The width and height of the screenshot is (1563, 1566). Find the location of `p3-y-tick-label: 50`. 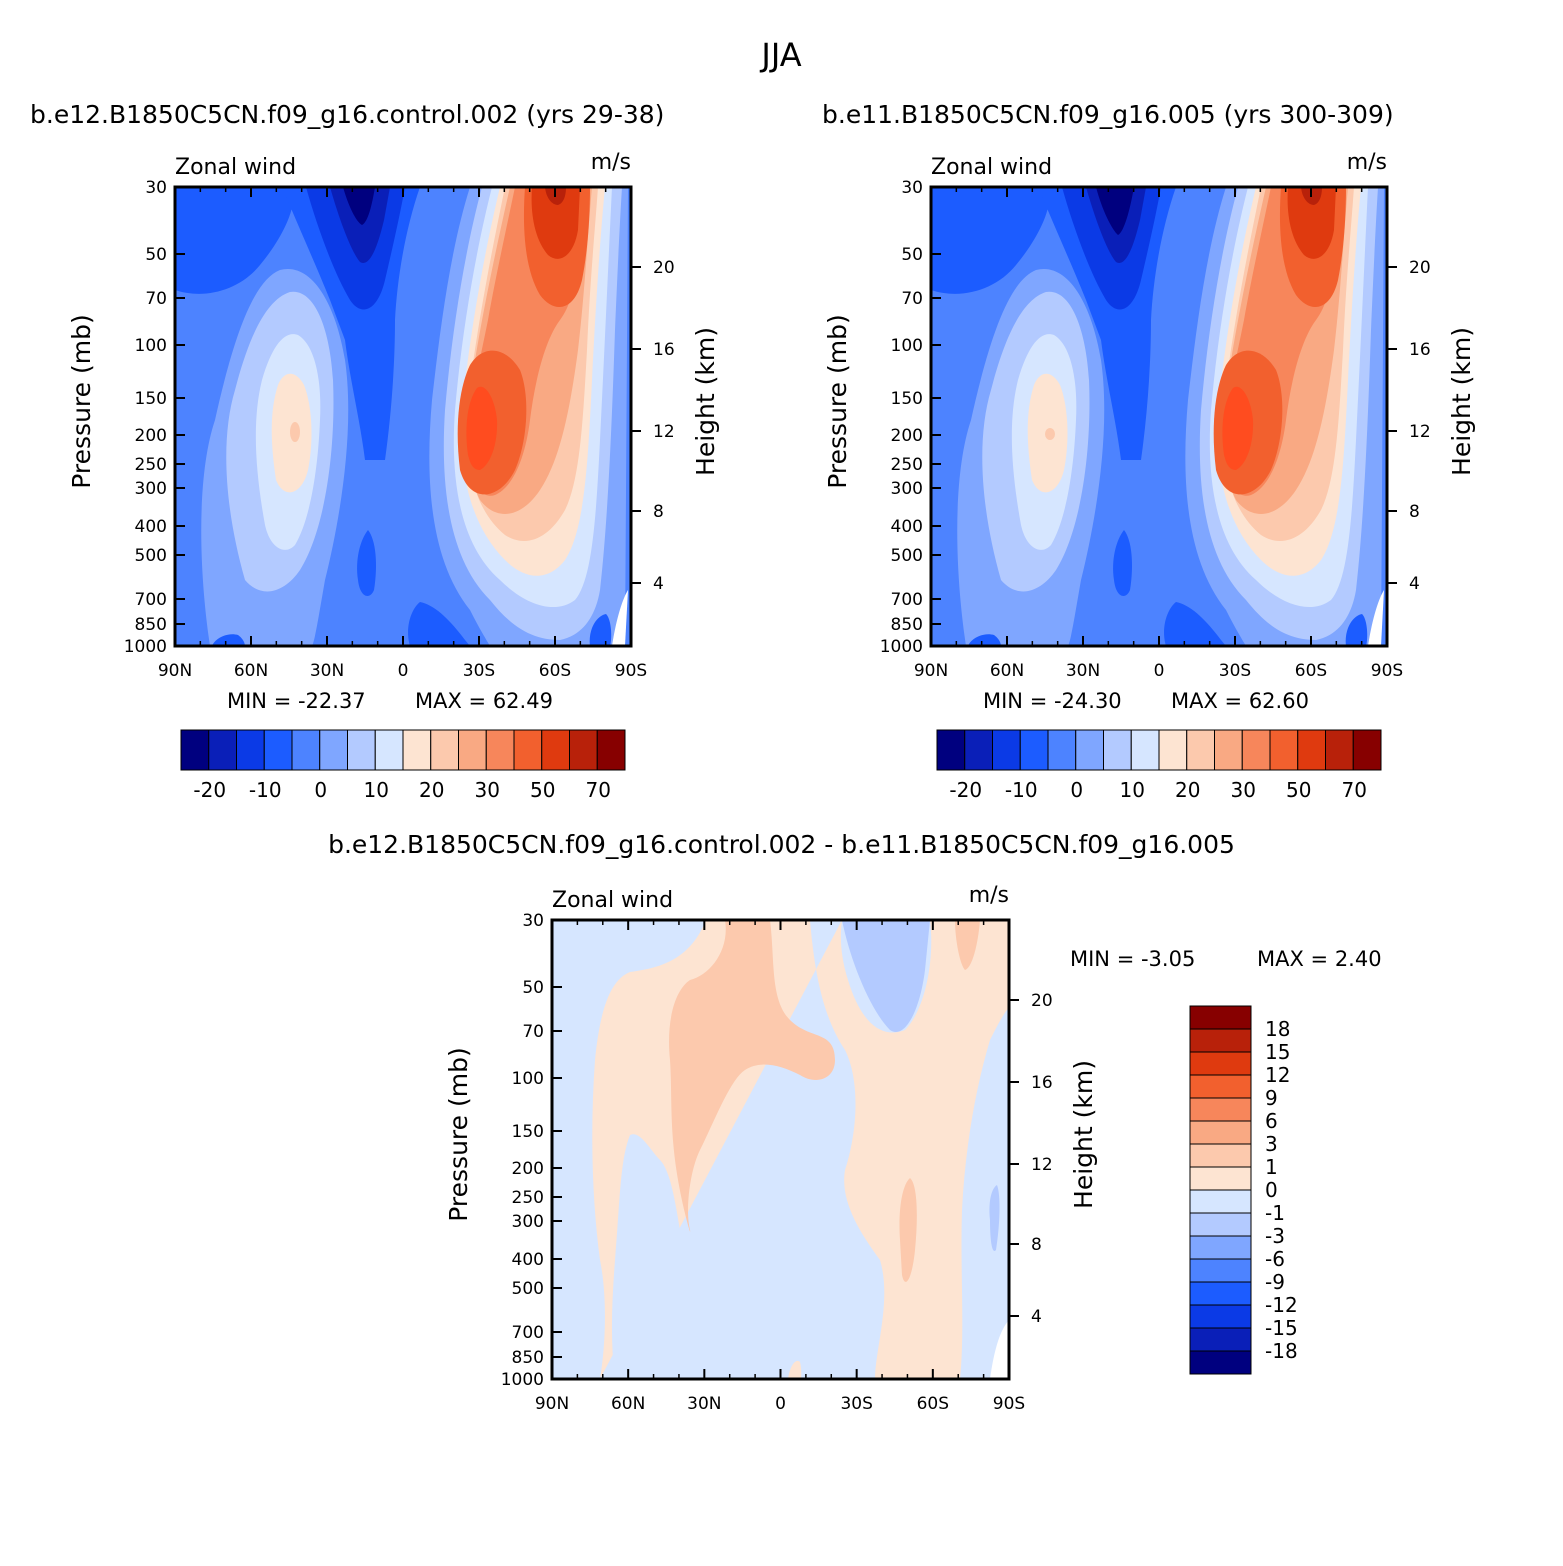

p3-y-tick-label: 50 is located at coordinates (533, 988).